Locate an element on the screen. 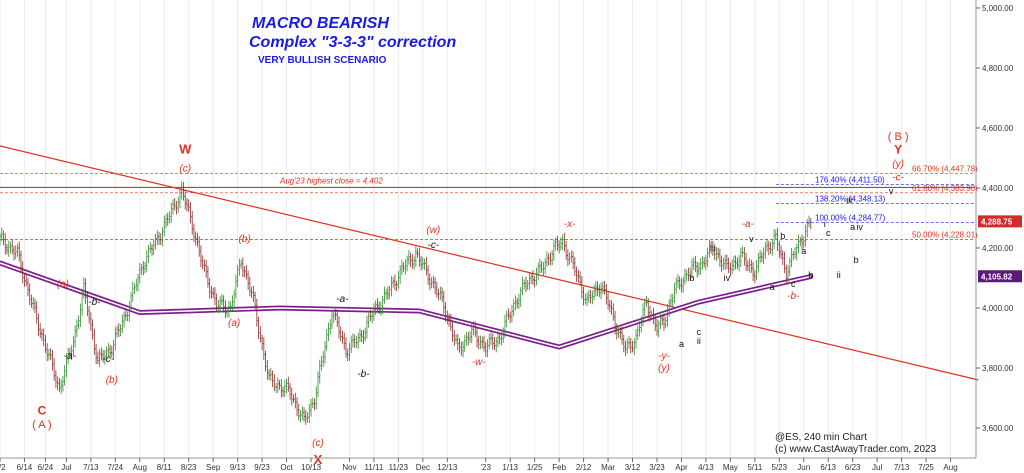 The width and height of the screenshot is (1024, 473). wave-label: (a) is located at coordinates (63, 284).